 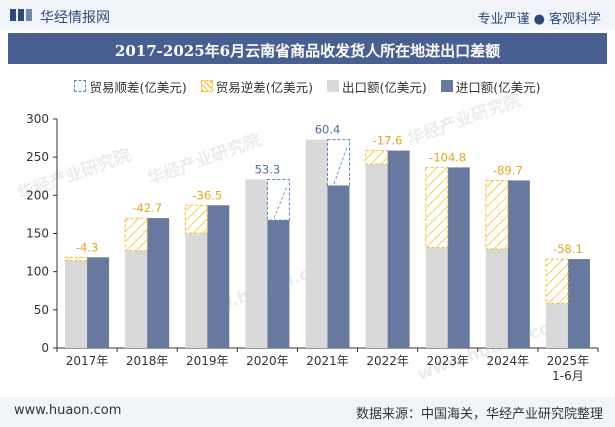 What do you see at coordinates (37, 272) in the screenshot?
I see `y-tick-label: 100` at bounding box center [37, 272].